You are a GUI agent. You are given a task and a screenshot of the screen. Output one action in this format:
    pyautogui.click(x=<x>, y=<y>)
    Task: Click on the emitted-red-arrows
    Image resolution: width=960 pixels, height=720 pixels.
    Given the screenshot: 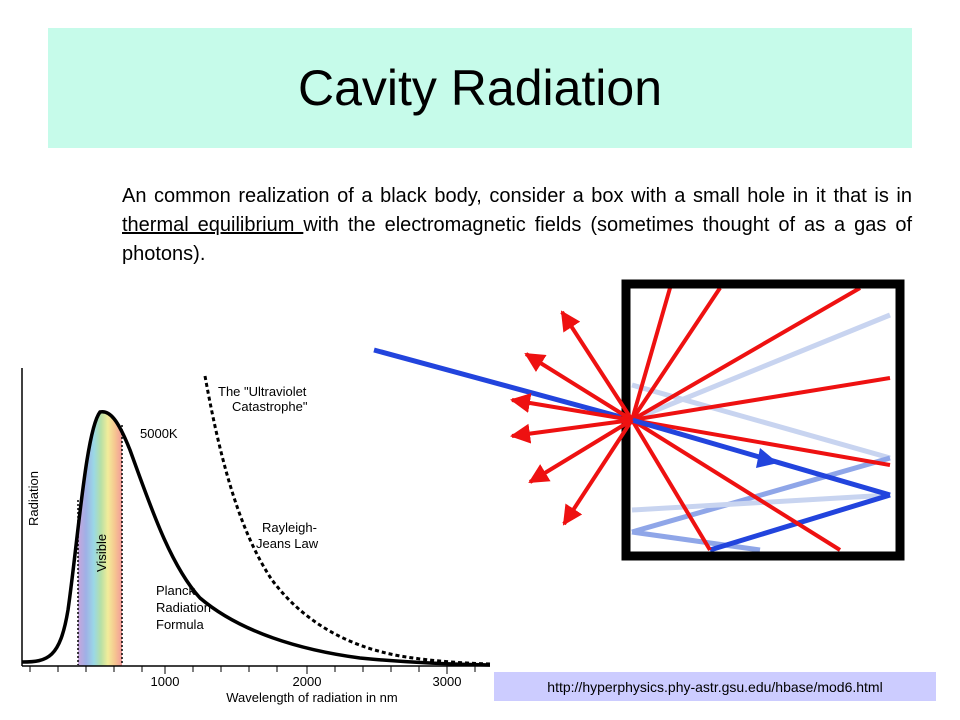 What is the action you would take?
    pyautogui.click(x=572, y=418)
    